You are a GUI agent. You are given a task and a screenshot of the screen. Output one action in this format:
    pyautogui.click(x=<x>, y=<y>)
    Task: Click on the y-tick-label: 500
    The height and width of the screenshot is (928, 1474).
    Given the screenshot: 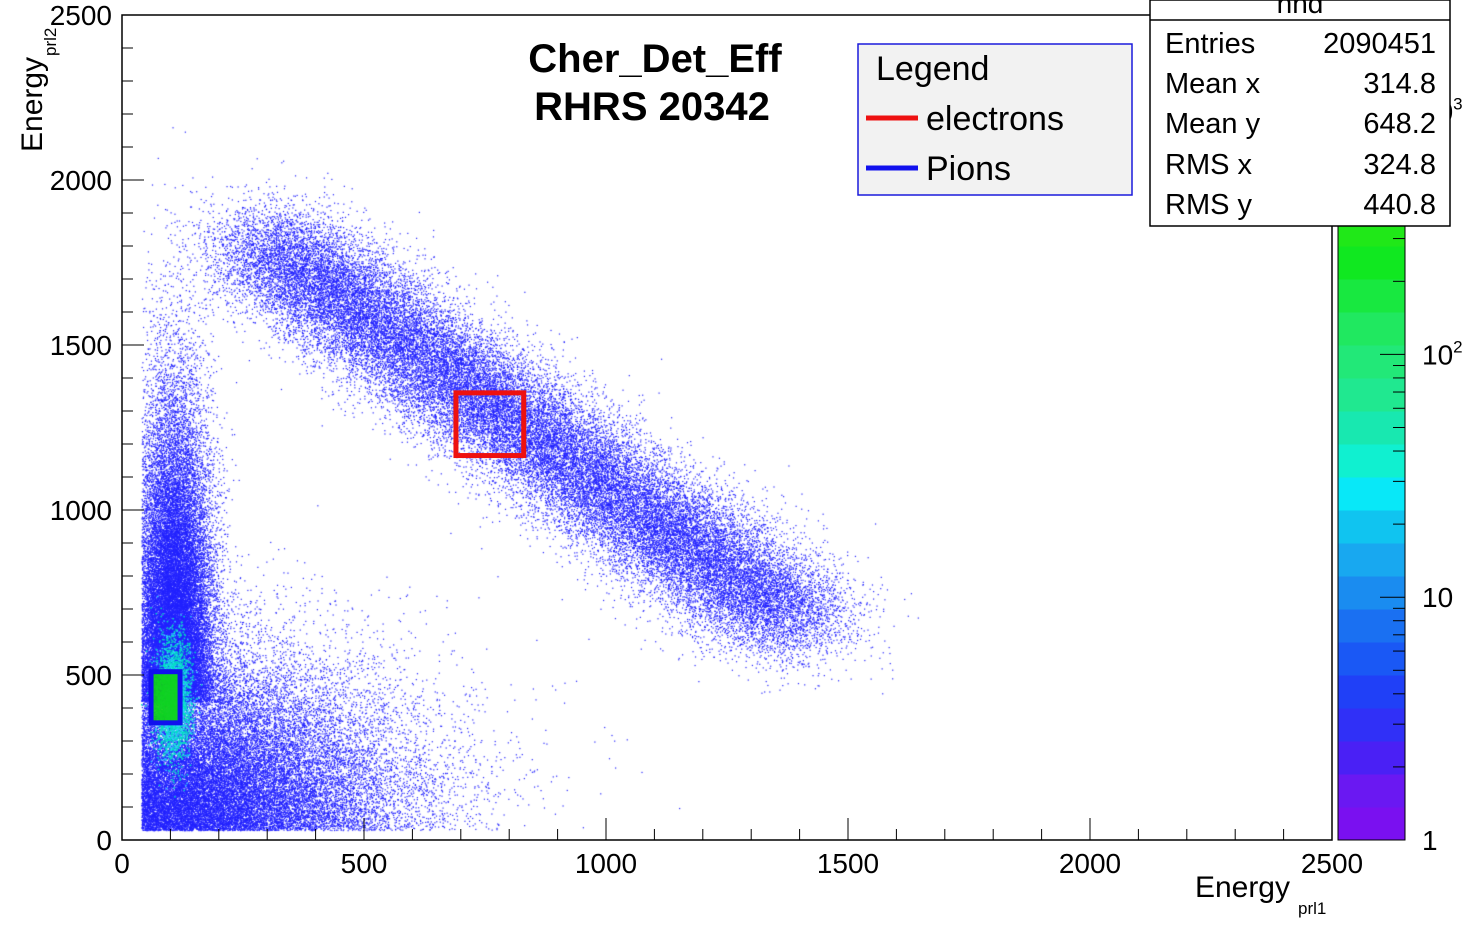 What is the action you would take?
    pyautogui.click(x=88, y=675)
    